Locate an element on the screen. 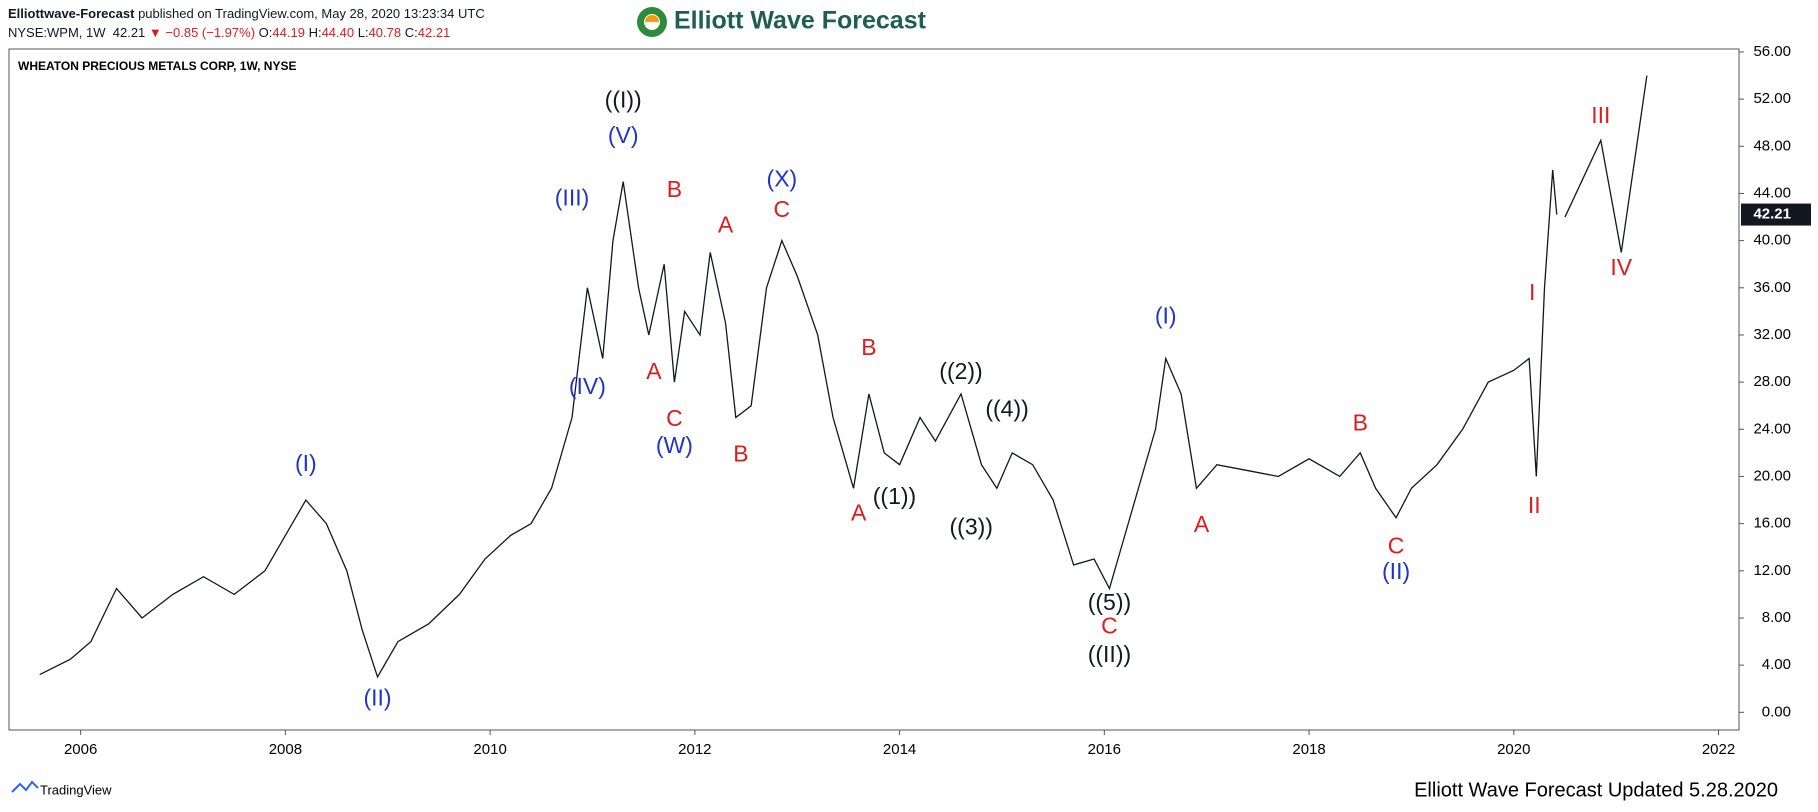  chart-title: WHEATON PRECIOUS METALS CORP, 1W, NYSE is located at coordinates (157, 66).